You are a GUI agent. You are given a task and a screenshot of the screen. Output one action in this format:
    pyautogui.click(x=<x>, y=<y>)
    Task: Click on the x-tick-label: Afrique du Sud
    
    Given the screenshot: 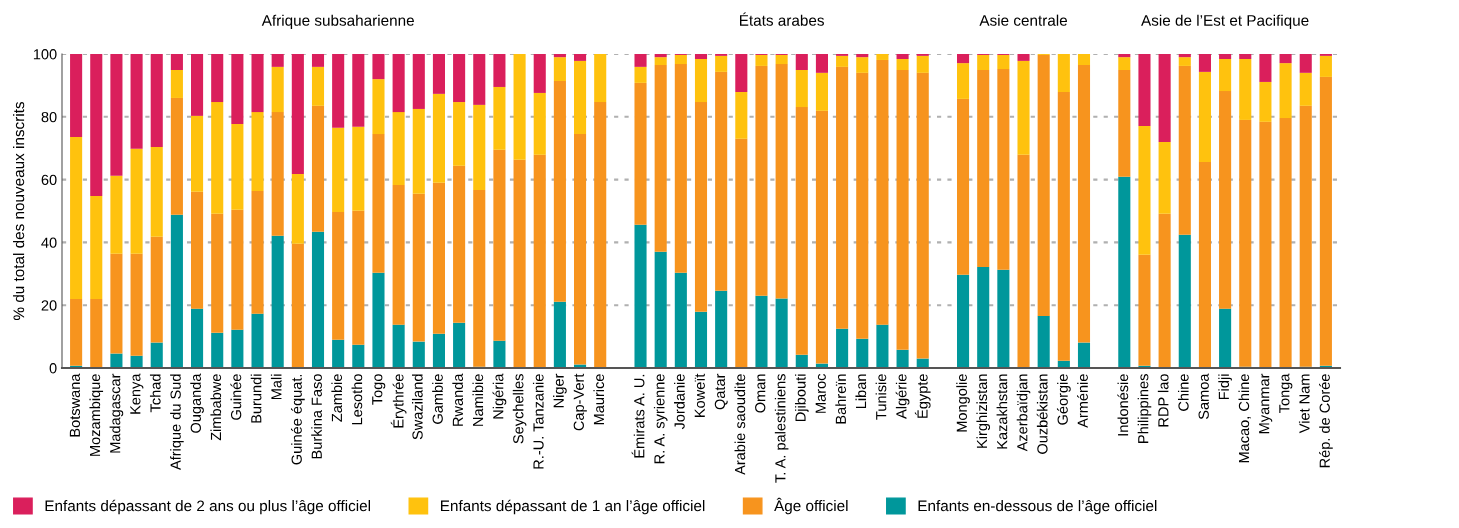 What is the action you would take?
    pyautogui.click(x=177, y=422)
    